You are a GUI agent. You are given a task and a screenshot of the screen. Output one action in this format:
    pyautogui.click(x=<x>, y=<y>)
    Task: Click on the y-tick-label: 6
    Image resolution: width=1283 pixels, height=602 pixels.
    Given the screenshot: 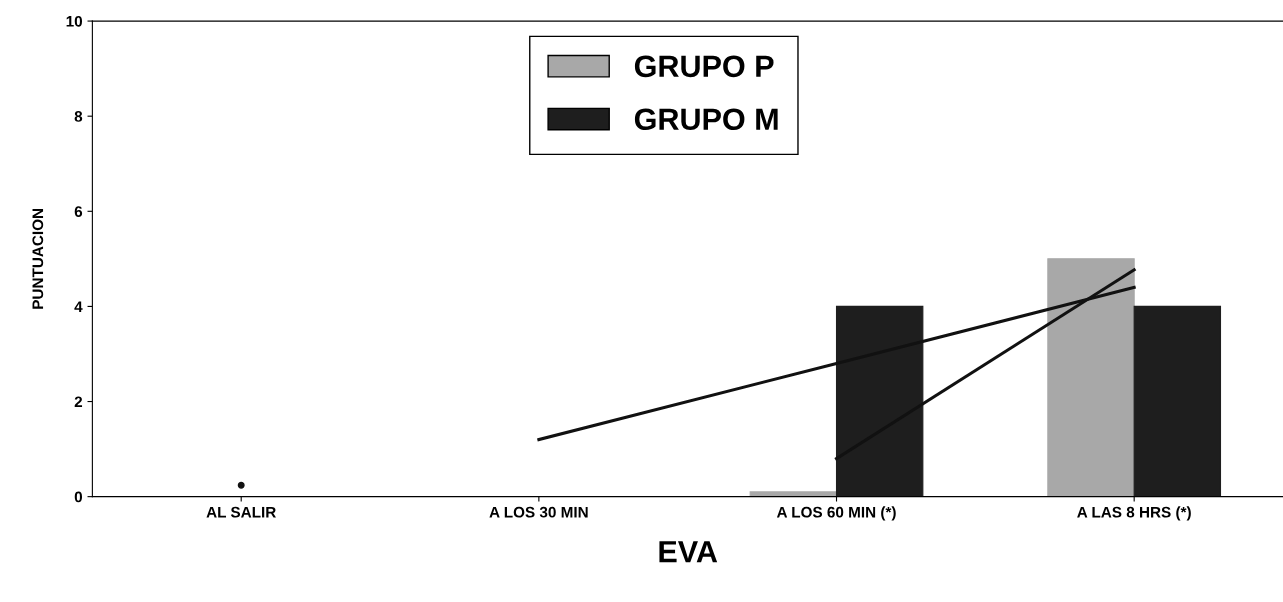 What is the action you would take?
    pyautogui.click(x=78, y=211)
    